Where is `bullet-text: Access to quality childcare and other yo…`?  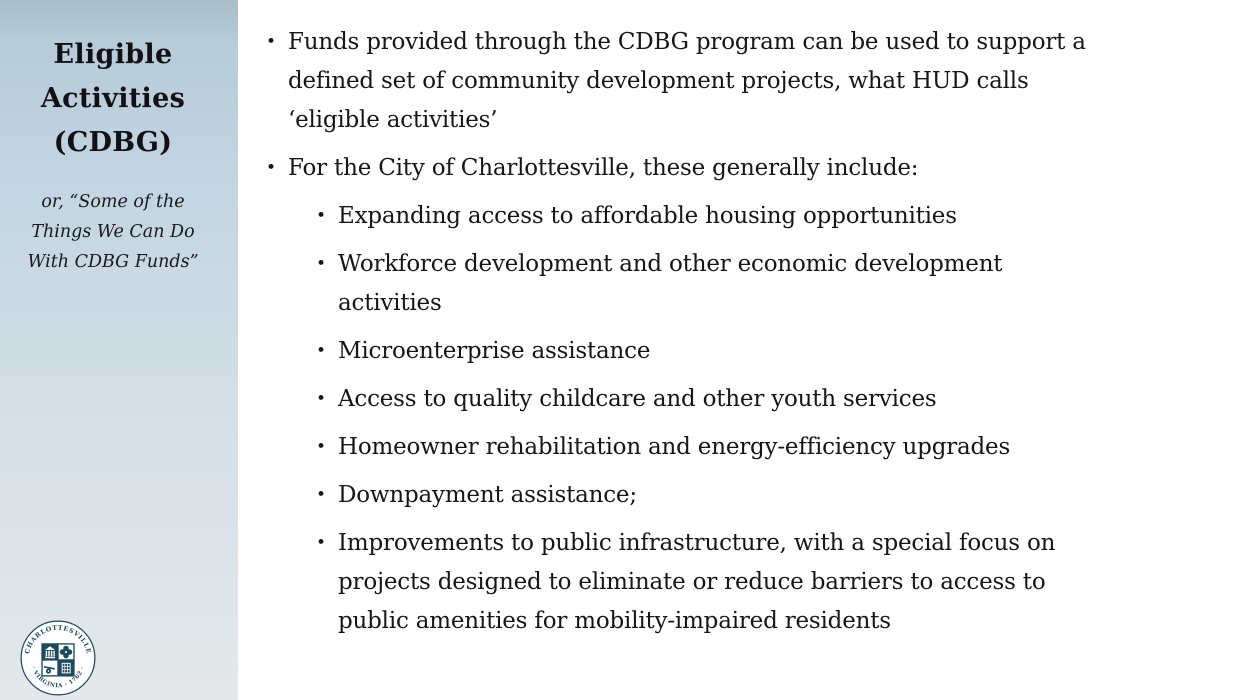
bullet-text: Access to quality childcare and other yo… is located at coordinates (637, 399).